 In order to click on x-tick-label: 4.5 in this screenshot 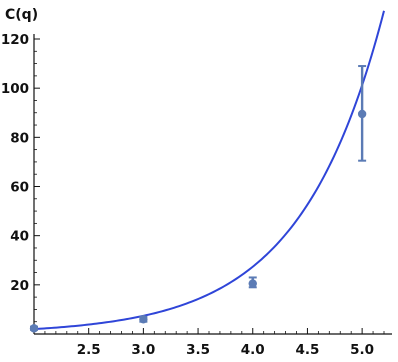, I will do `click(307, 350)`.